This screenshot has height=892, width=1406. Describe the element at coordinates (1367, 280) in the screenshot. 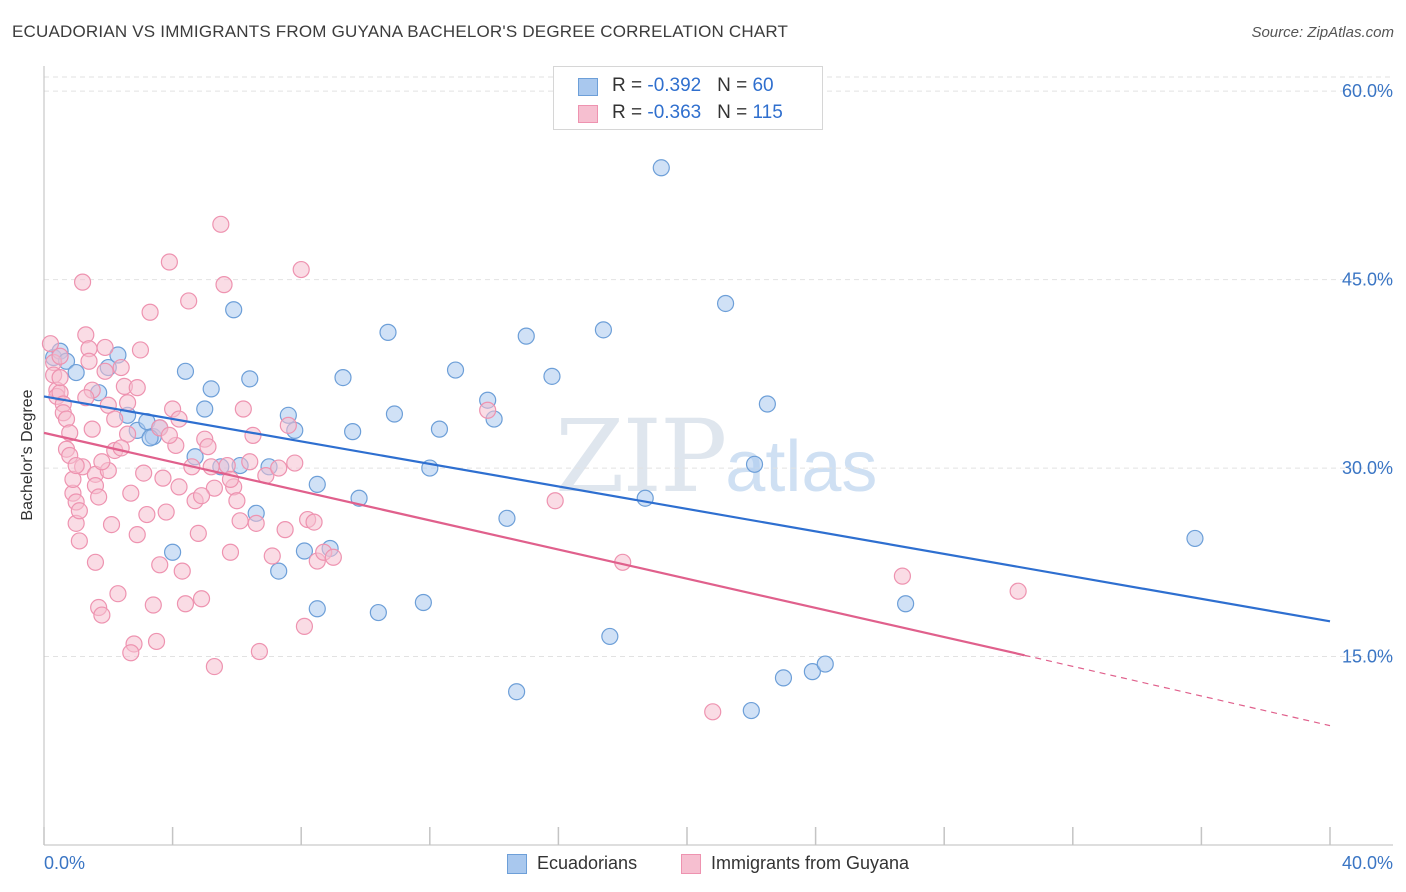

I see `y-tick-label: 45.0%` at that location.